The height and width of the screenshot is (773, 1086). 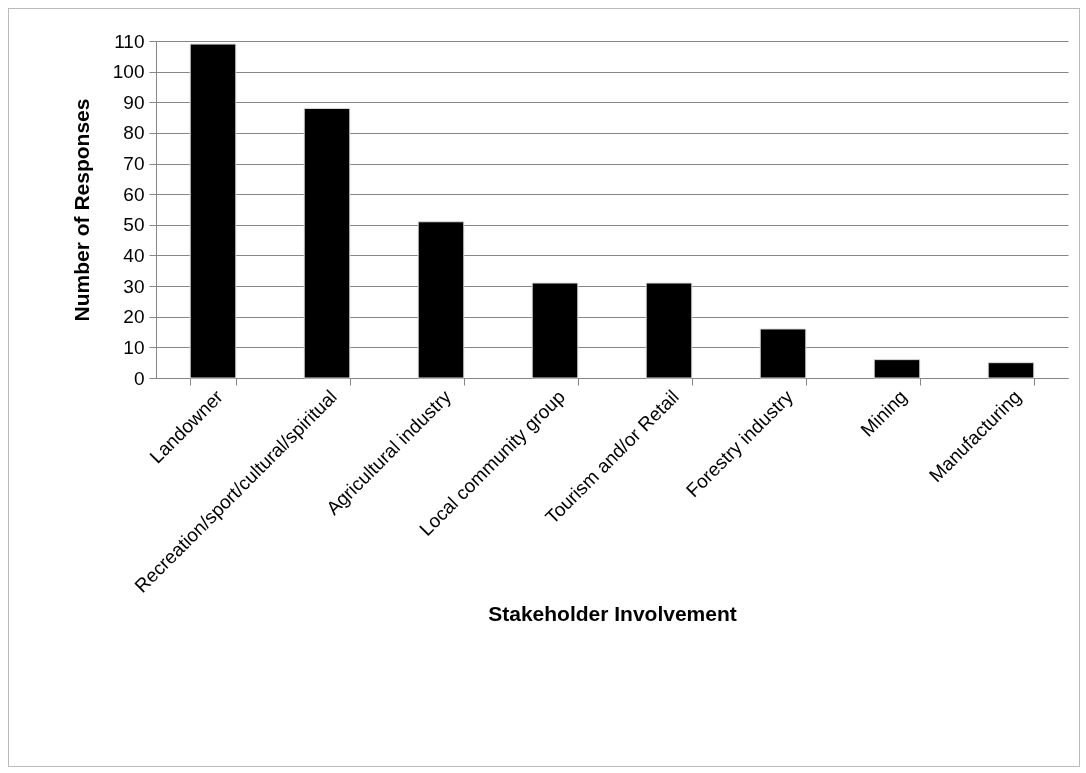 What do you see at coordinates (81, 210) in the screenshot?
I see `y-axis-title: Number of Responses` at bounding box center [81, 210].